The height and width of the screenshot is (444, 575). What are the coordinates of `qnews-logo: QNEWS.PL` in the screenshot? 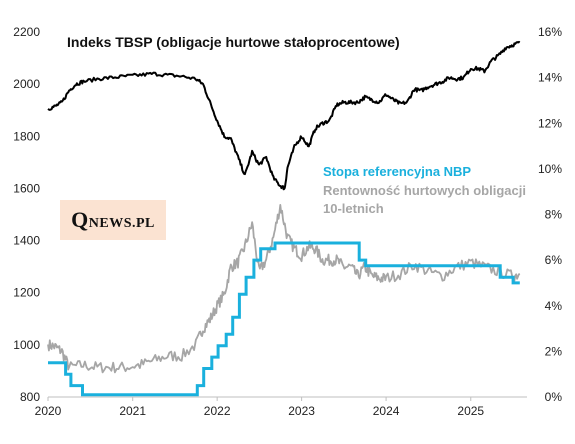 It's located at (113, 220).